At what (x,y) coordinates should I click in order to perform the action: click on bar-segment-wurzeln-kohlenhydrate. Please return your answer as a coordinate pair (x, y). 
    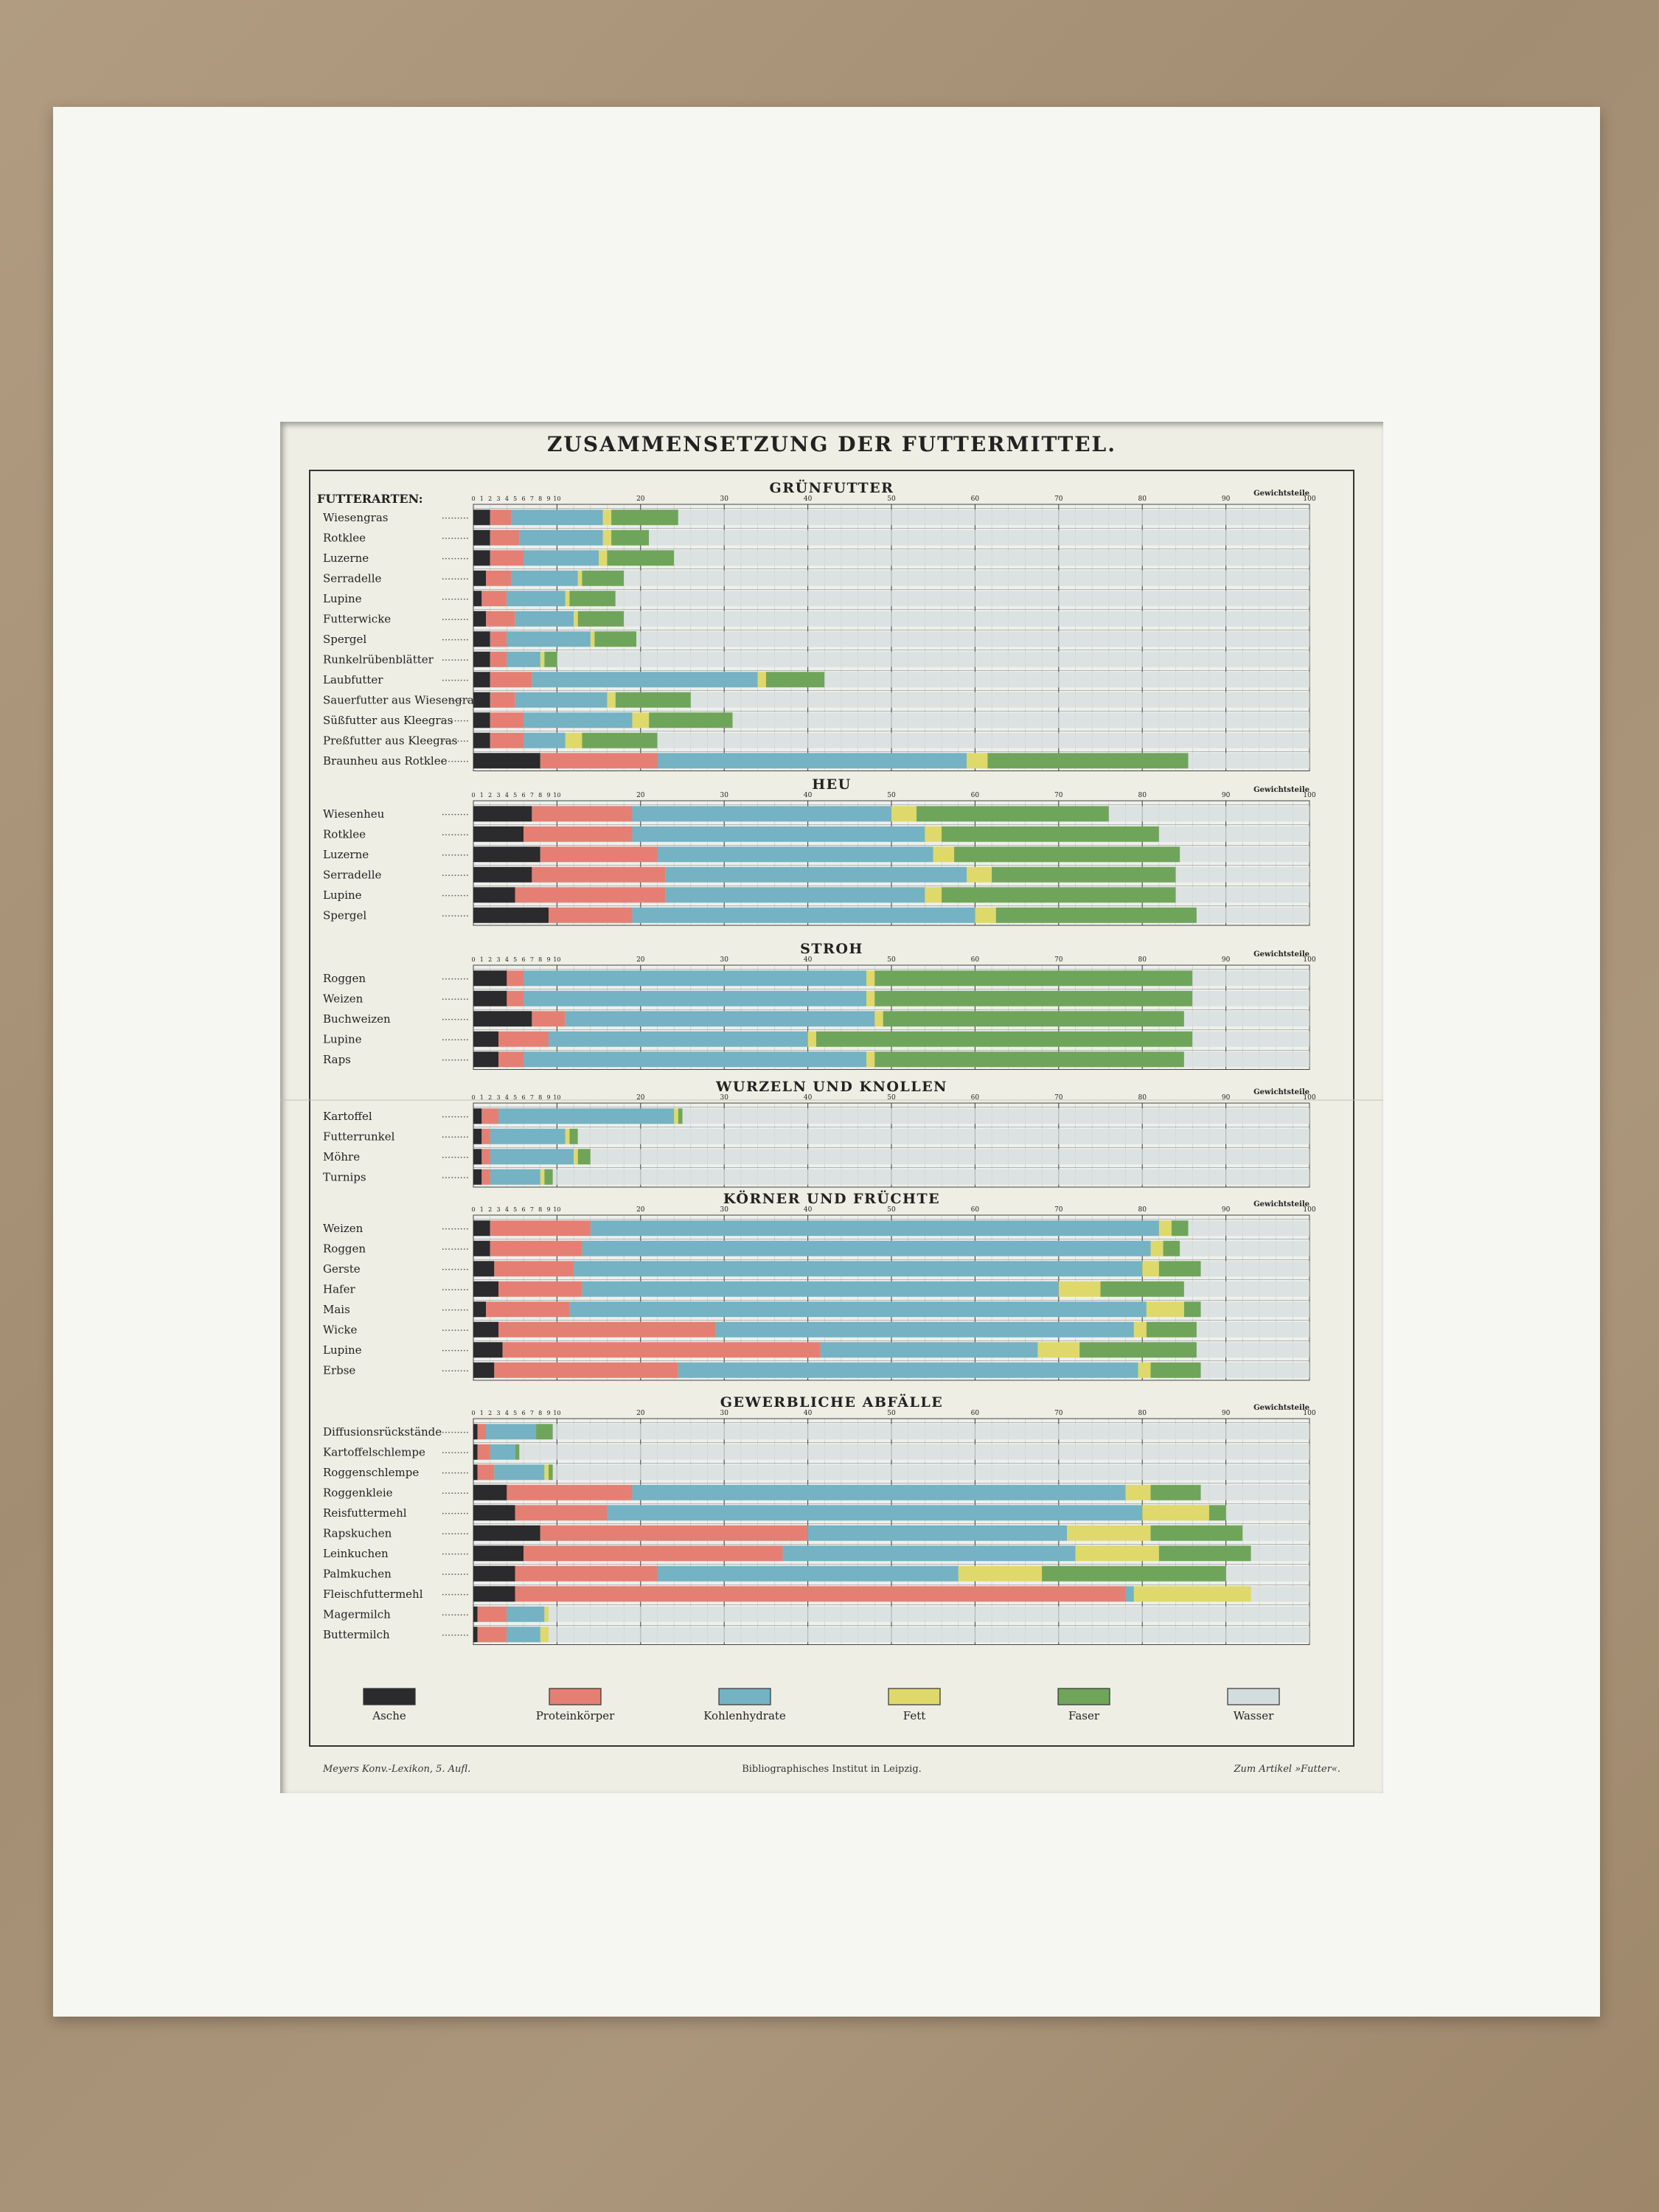
    Looking at the image, I should click on (586, 1116).